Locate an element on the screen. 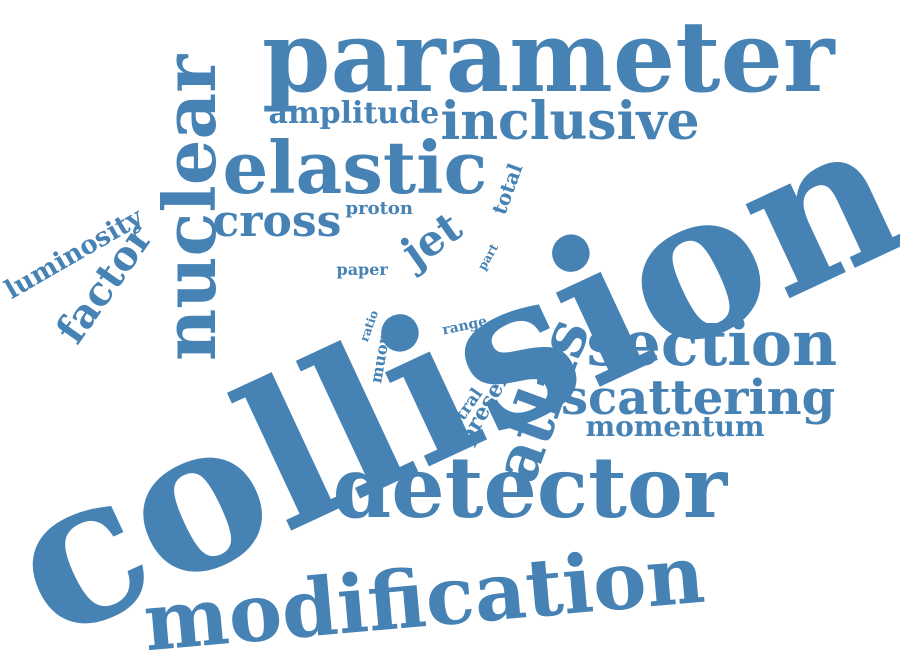 The height and width of the screenshot is (665, 900). word-proton: proton is located at coordinates (379, 208).